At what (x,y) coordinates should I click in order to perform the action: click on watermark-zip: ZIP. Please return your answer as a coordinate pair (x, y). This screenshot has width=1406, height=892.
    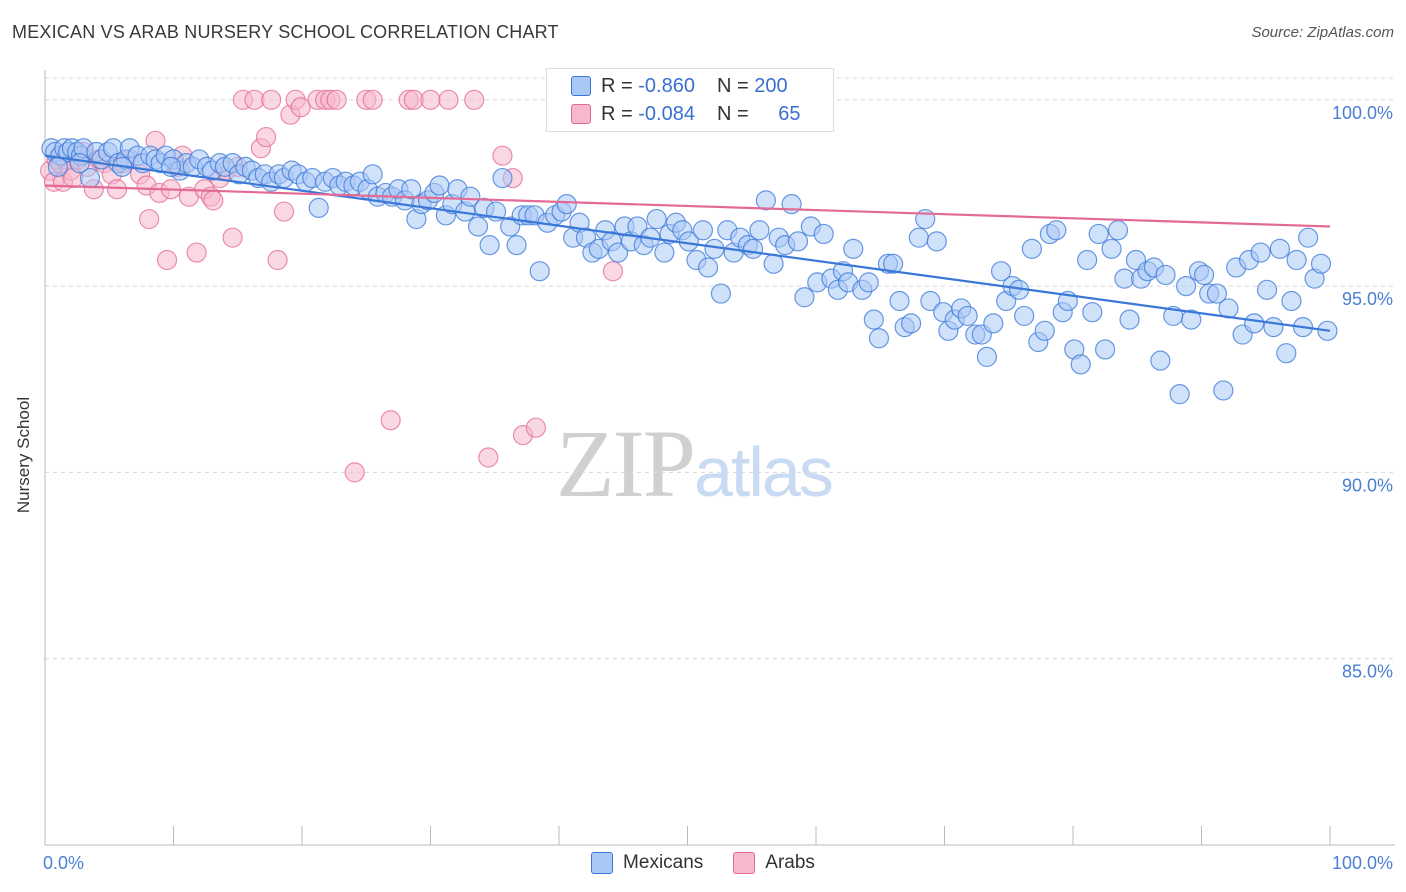
    Looking at the image, I should click on (626, 463).